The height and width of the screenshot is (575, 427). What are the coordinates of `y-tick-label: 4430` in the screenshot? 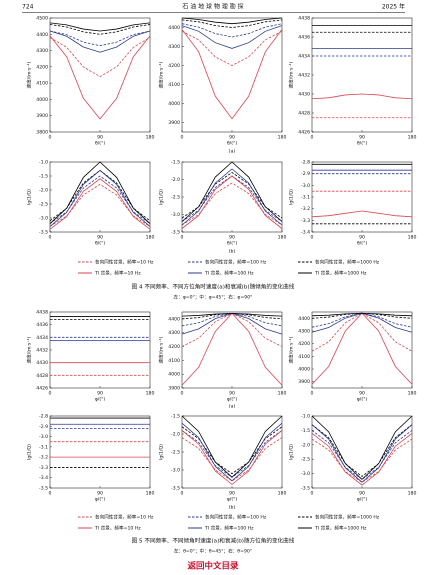 It's located at (304, 95).